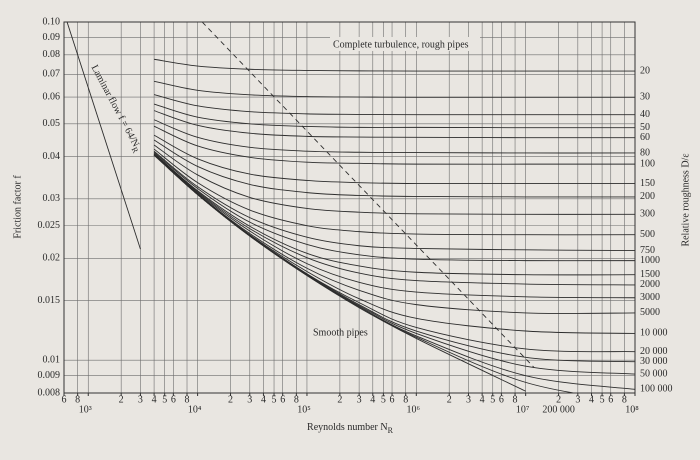 The width and height of the screenshot is (700, 460). I want to click on y-tick-label: 0.09, so click(52, 37).